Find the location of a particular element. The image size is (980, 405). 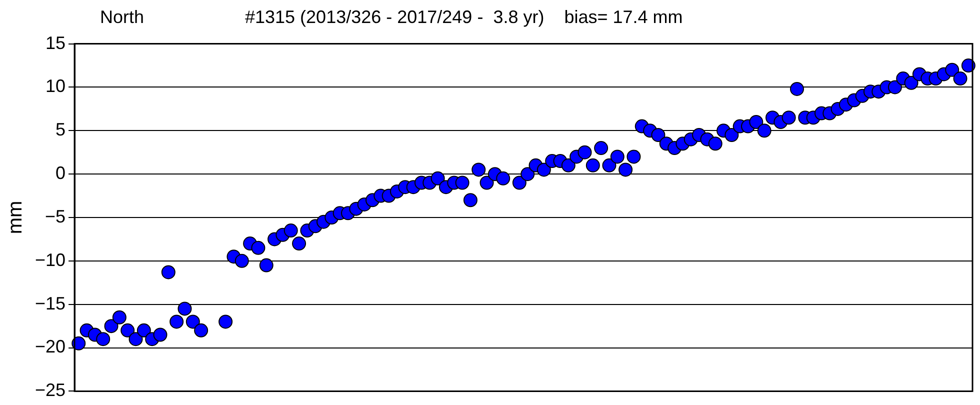

y-tick-label: 15 is located at coordinates (56, 42).